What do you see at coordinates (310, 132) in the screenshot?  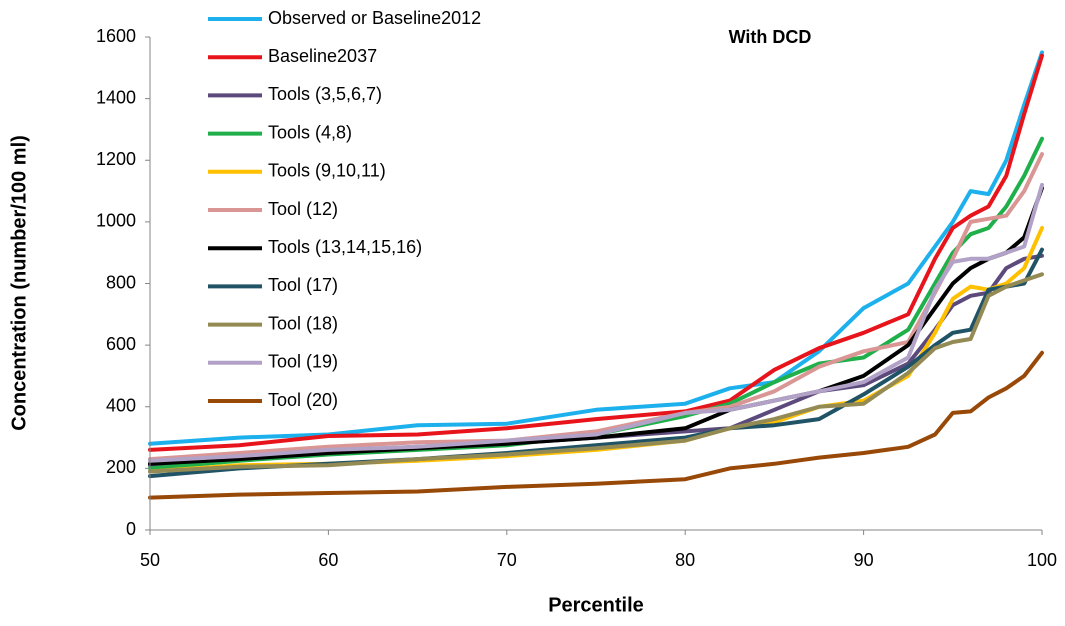 I see `legend-label: Tools (4,8)` at bounding box center [310, 132].